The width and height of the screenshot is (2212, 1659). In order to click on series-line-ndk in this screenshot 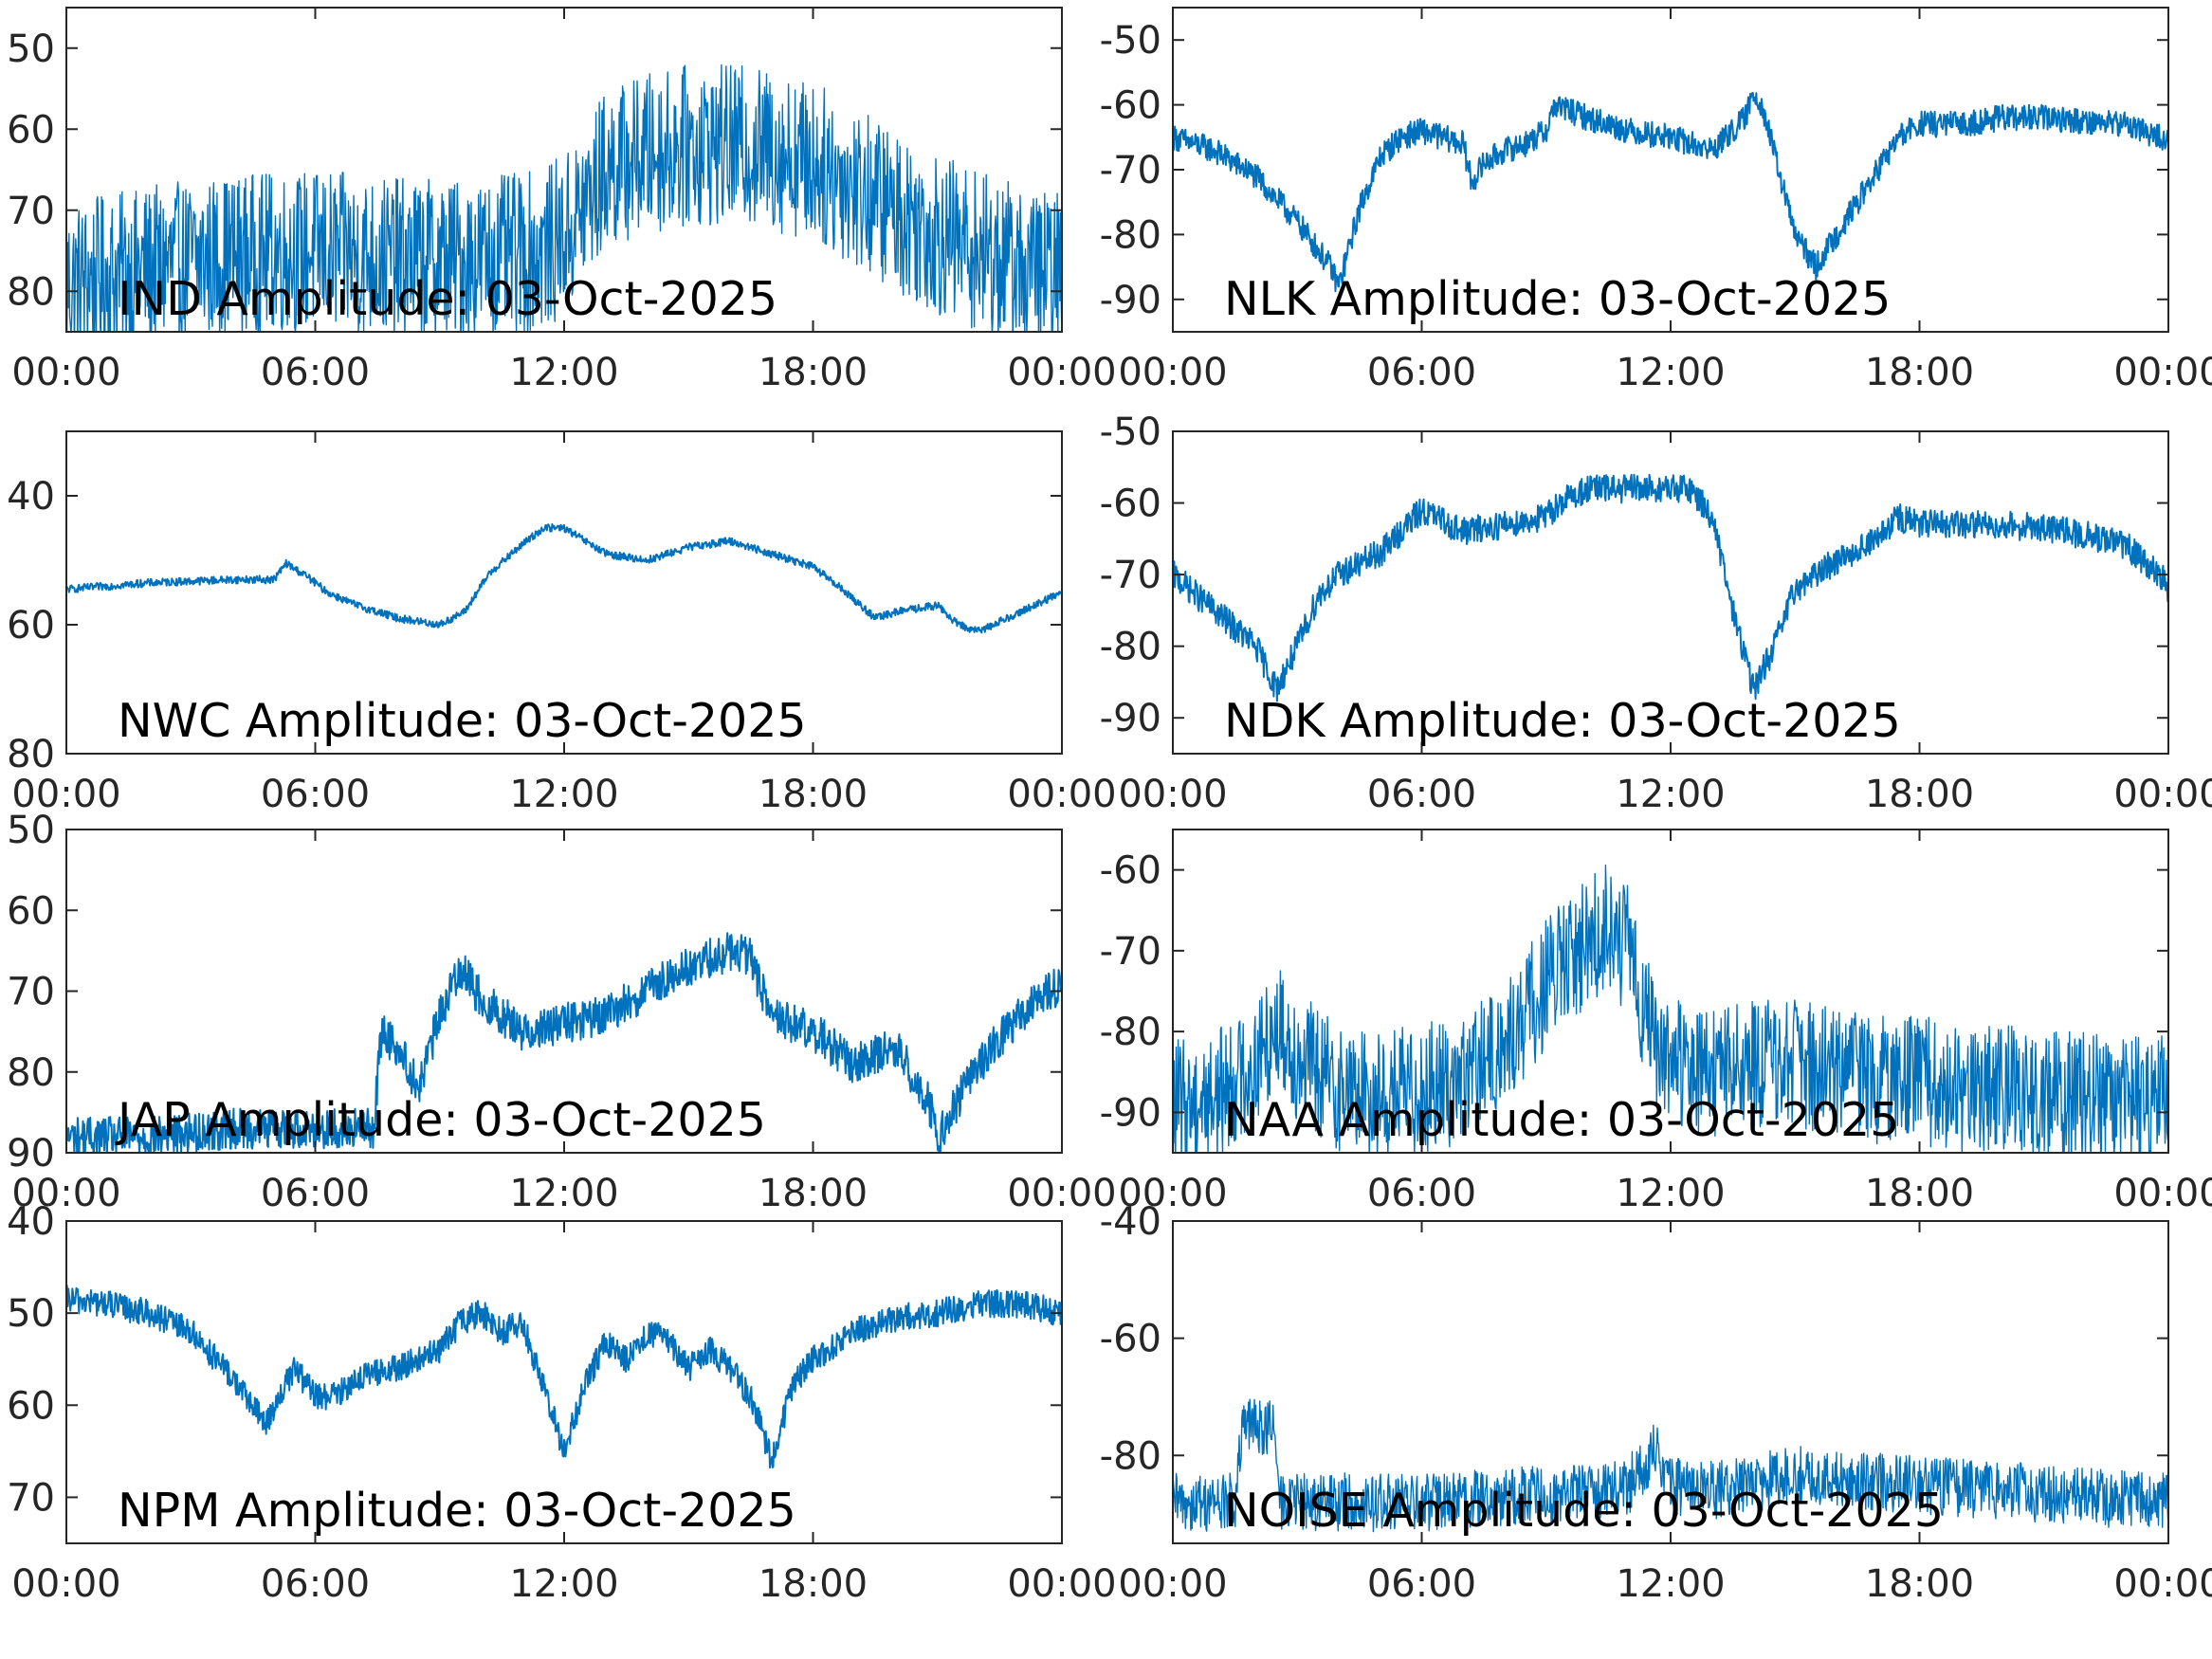, I will do `click(1670, 587)`.